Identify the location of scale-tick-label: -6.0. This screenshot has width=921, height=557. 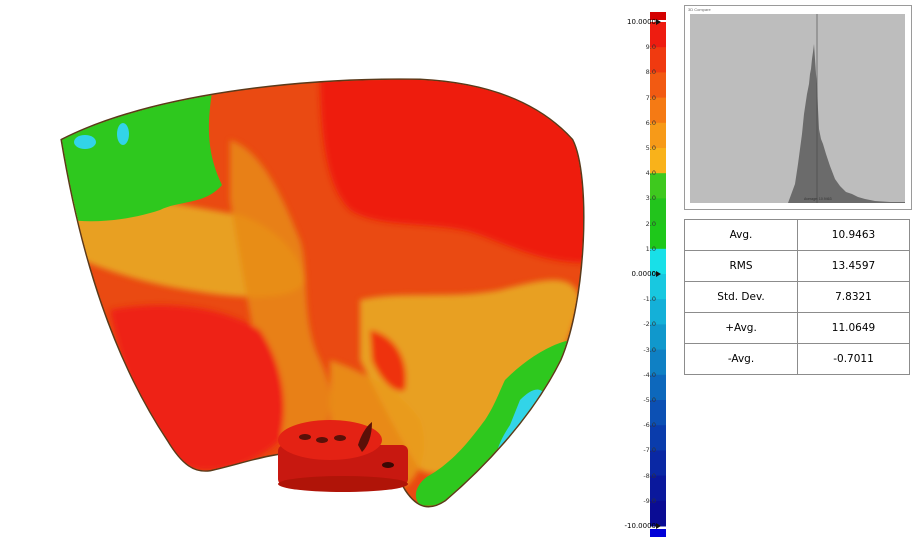
(649, 425).